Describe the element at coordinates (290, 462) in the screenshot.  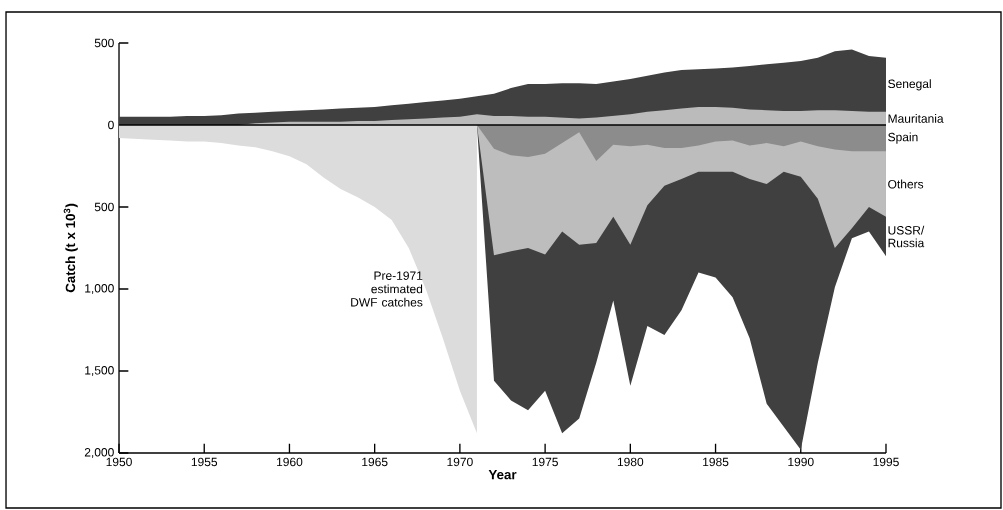
I see `x-tick-label: 1960` at that location.